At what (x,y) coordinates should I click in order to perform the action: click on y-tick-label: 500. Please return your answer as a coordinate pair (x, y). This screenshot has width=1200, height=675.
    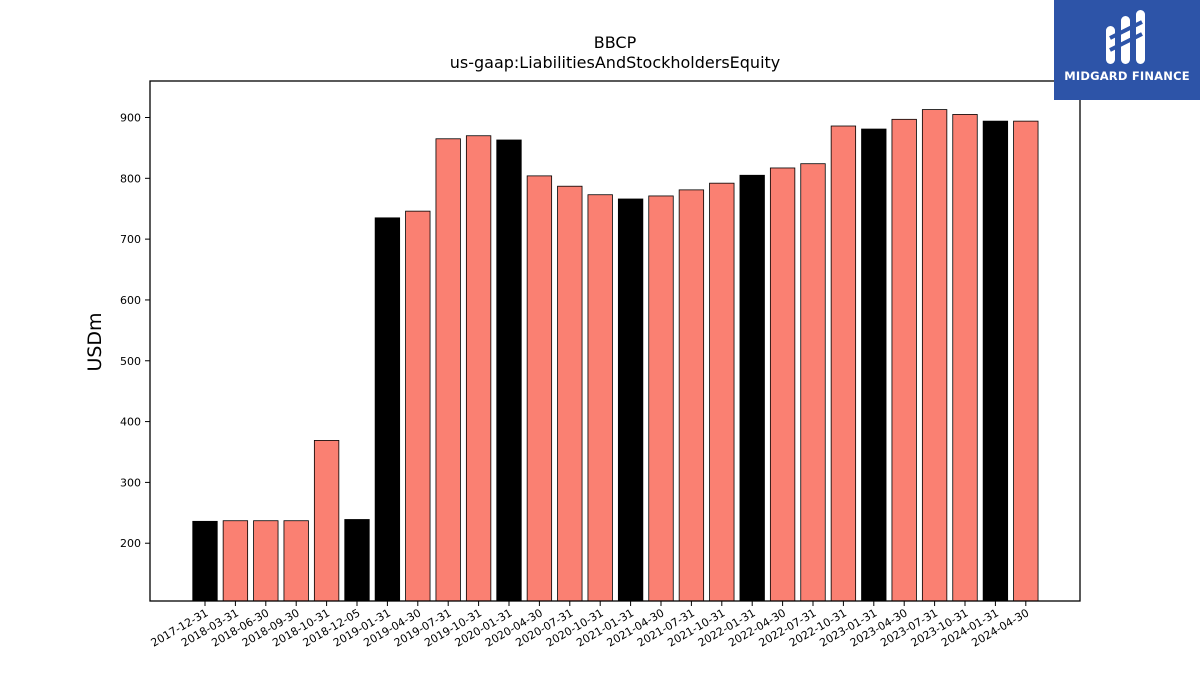
    Looking at the image, I should click on (130, 361).